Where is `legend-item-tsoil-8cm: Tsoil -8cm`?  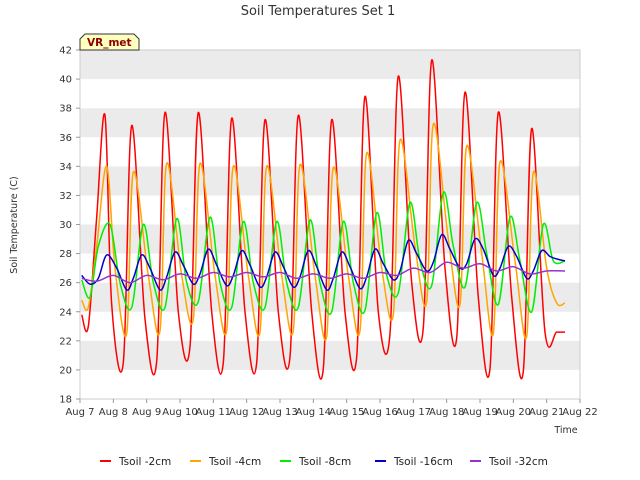 legend-item-tsoil-8cm: Tsoil -8cm is located at coordinates (315, 462).